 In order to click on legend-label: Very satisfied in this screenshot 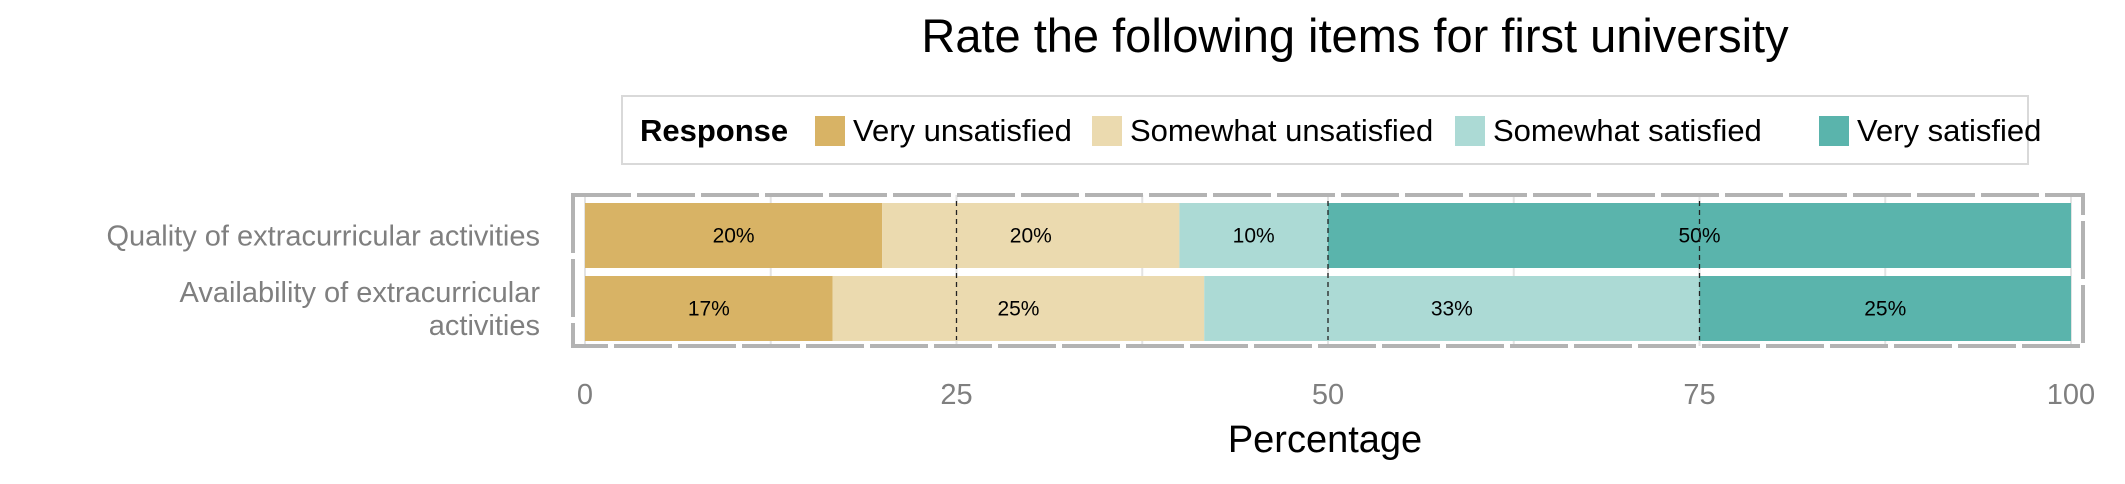, I will do `click(1949, 130)`.